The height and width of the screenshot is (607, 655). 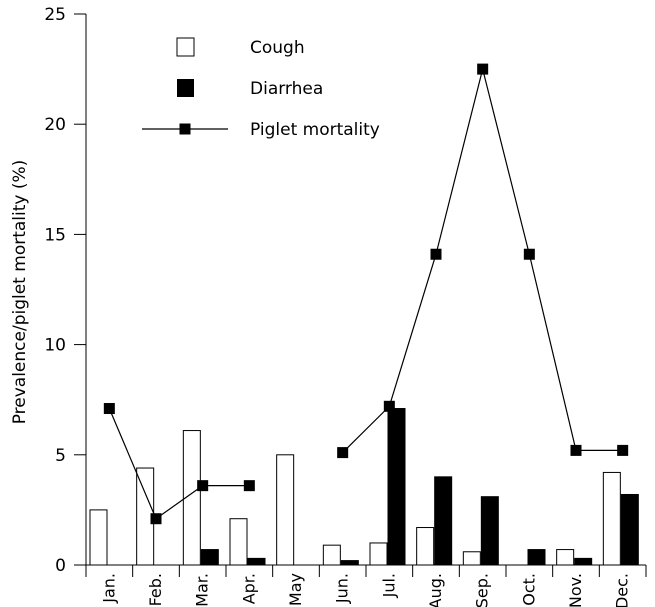 I want to click on x-tick-label: May, so click(x=295, y=589).